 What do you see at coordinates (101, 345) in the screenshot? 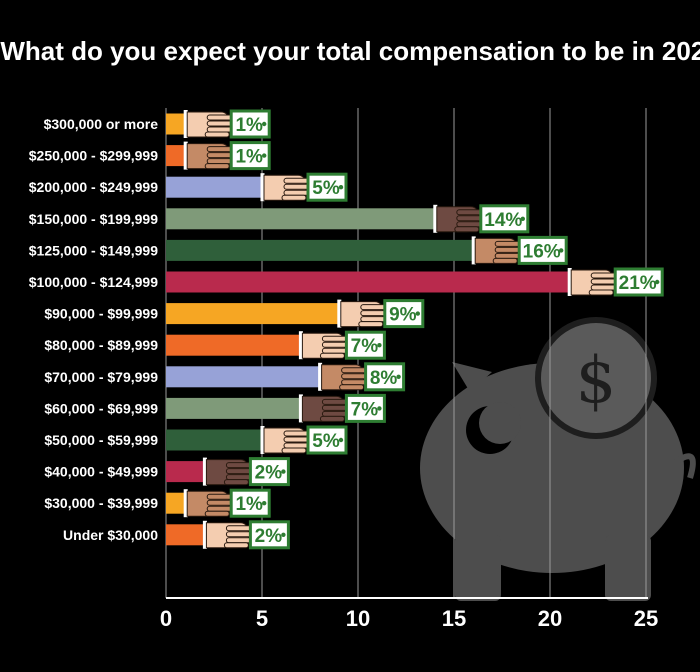
I see `category-label: $80,000 - $89,999` at bounding box center [101, 345].